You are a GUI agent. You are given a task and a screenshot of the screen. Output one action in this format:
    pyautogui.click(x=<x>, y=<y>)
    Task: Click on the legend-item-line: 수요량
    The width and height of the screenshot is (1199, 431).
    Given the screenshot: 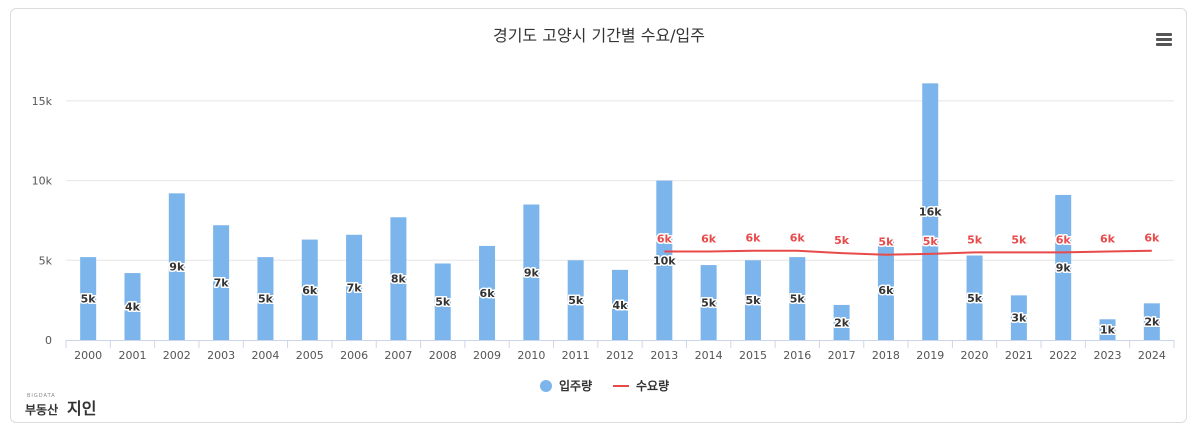 What is the action you would take?
    pyautogui.click(x=641, y=386)
    